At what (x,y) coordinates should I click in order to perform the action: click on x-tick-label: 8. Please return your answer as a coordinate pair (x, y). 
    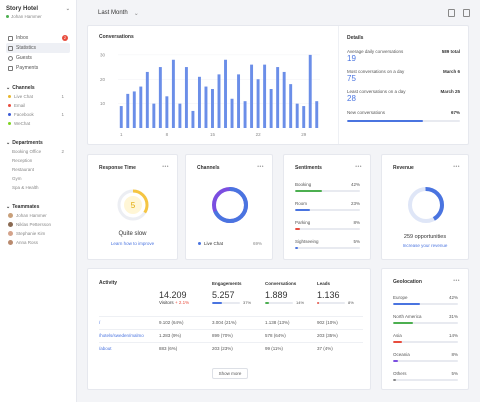
    Looking at the image, I should click on (167, 134).